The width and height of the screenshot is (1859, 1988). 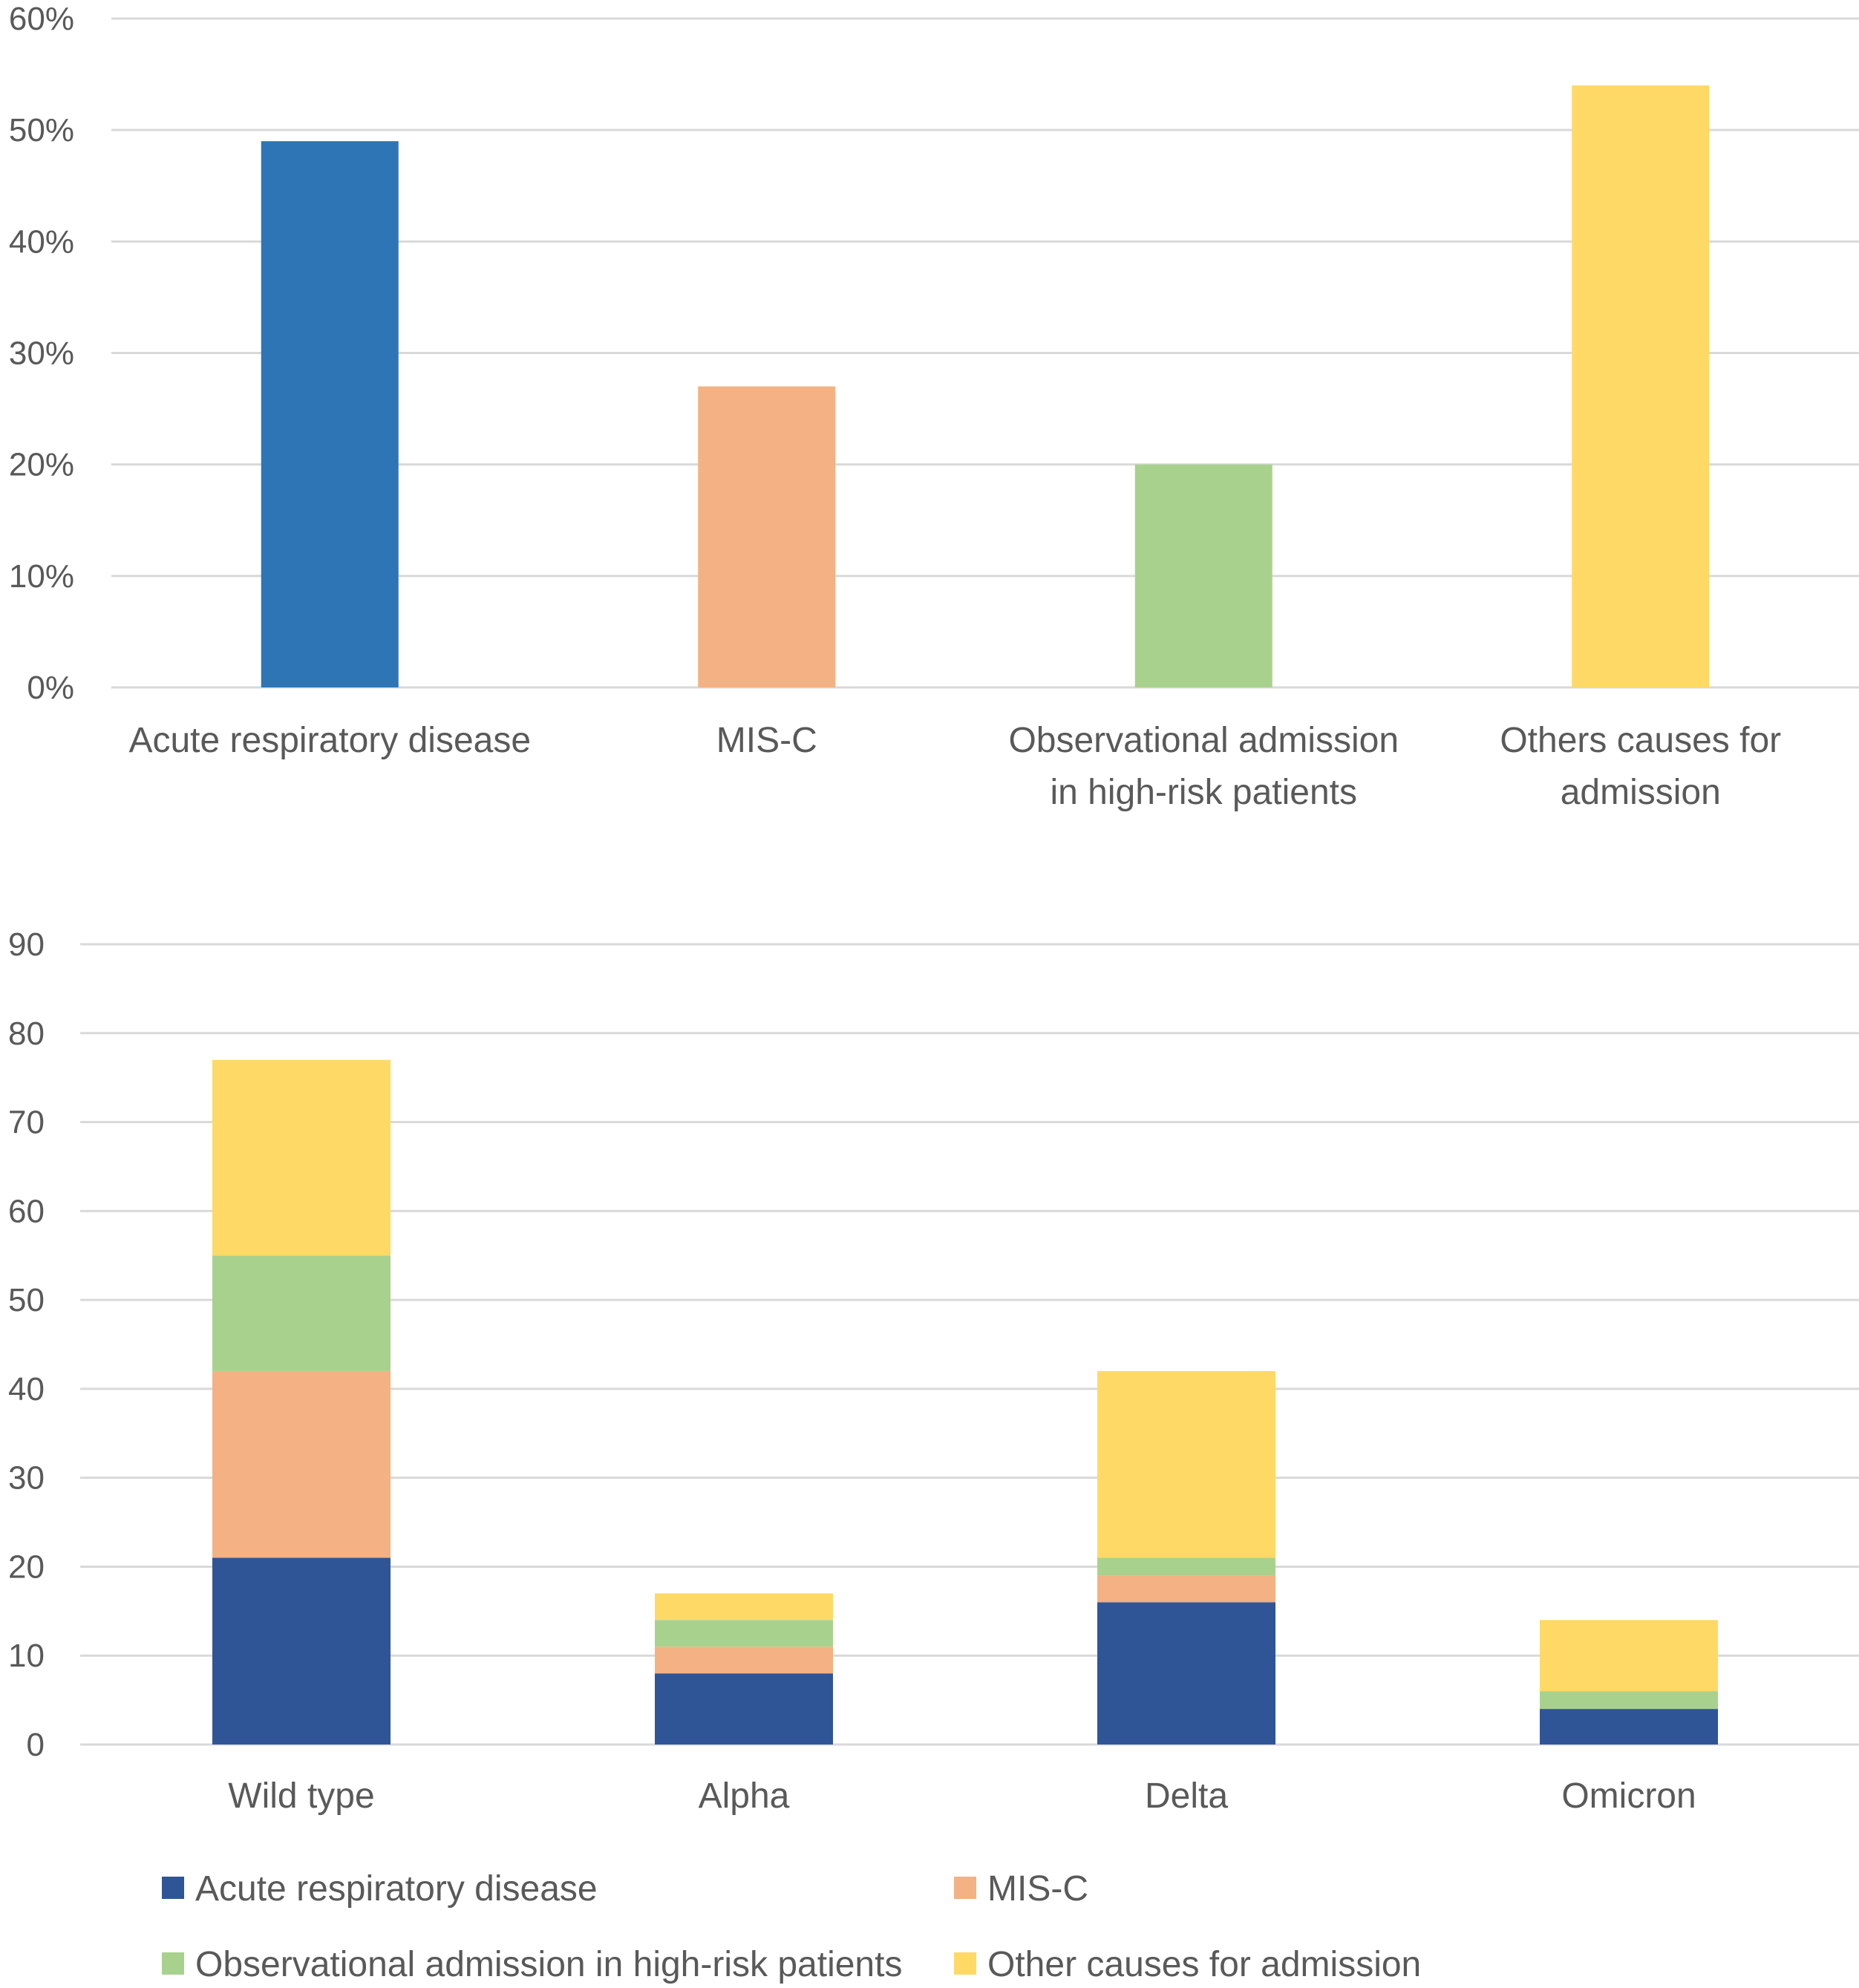 What do you see at coordinates (36, 1745) in the screenshot?
I see `y-tick-label: 0` at bounding box center [36, 1745].